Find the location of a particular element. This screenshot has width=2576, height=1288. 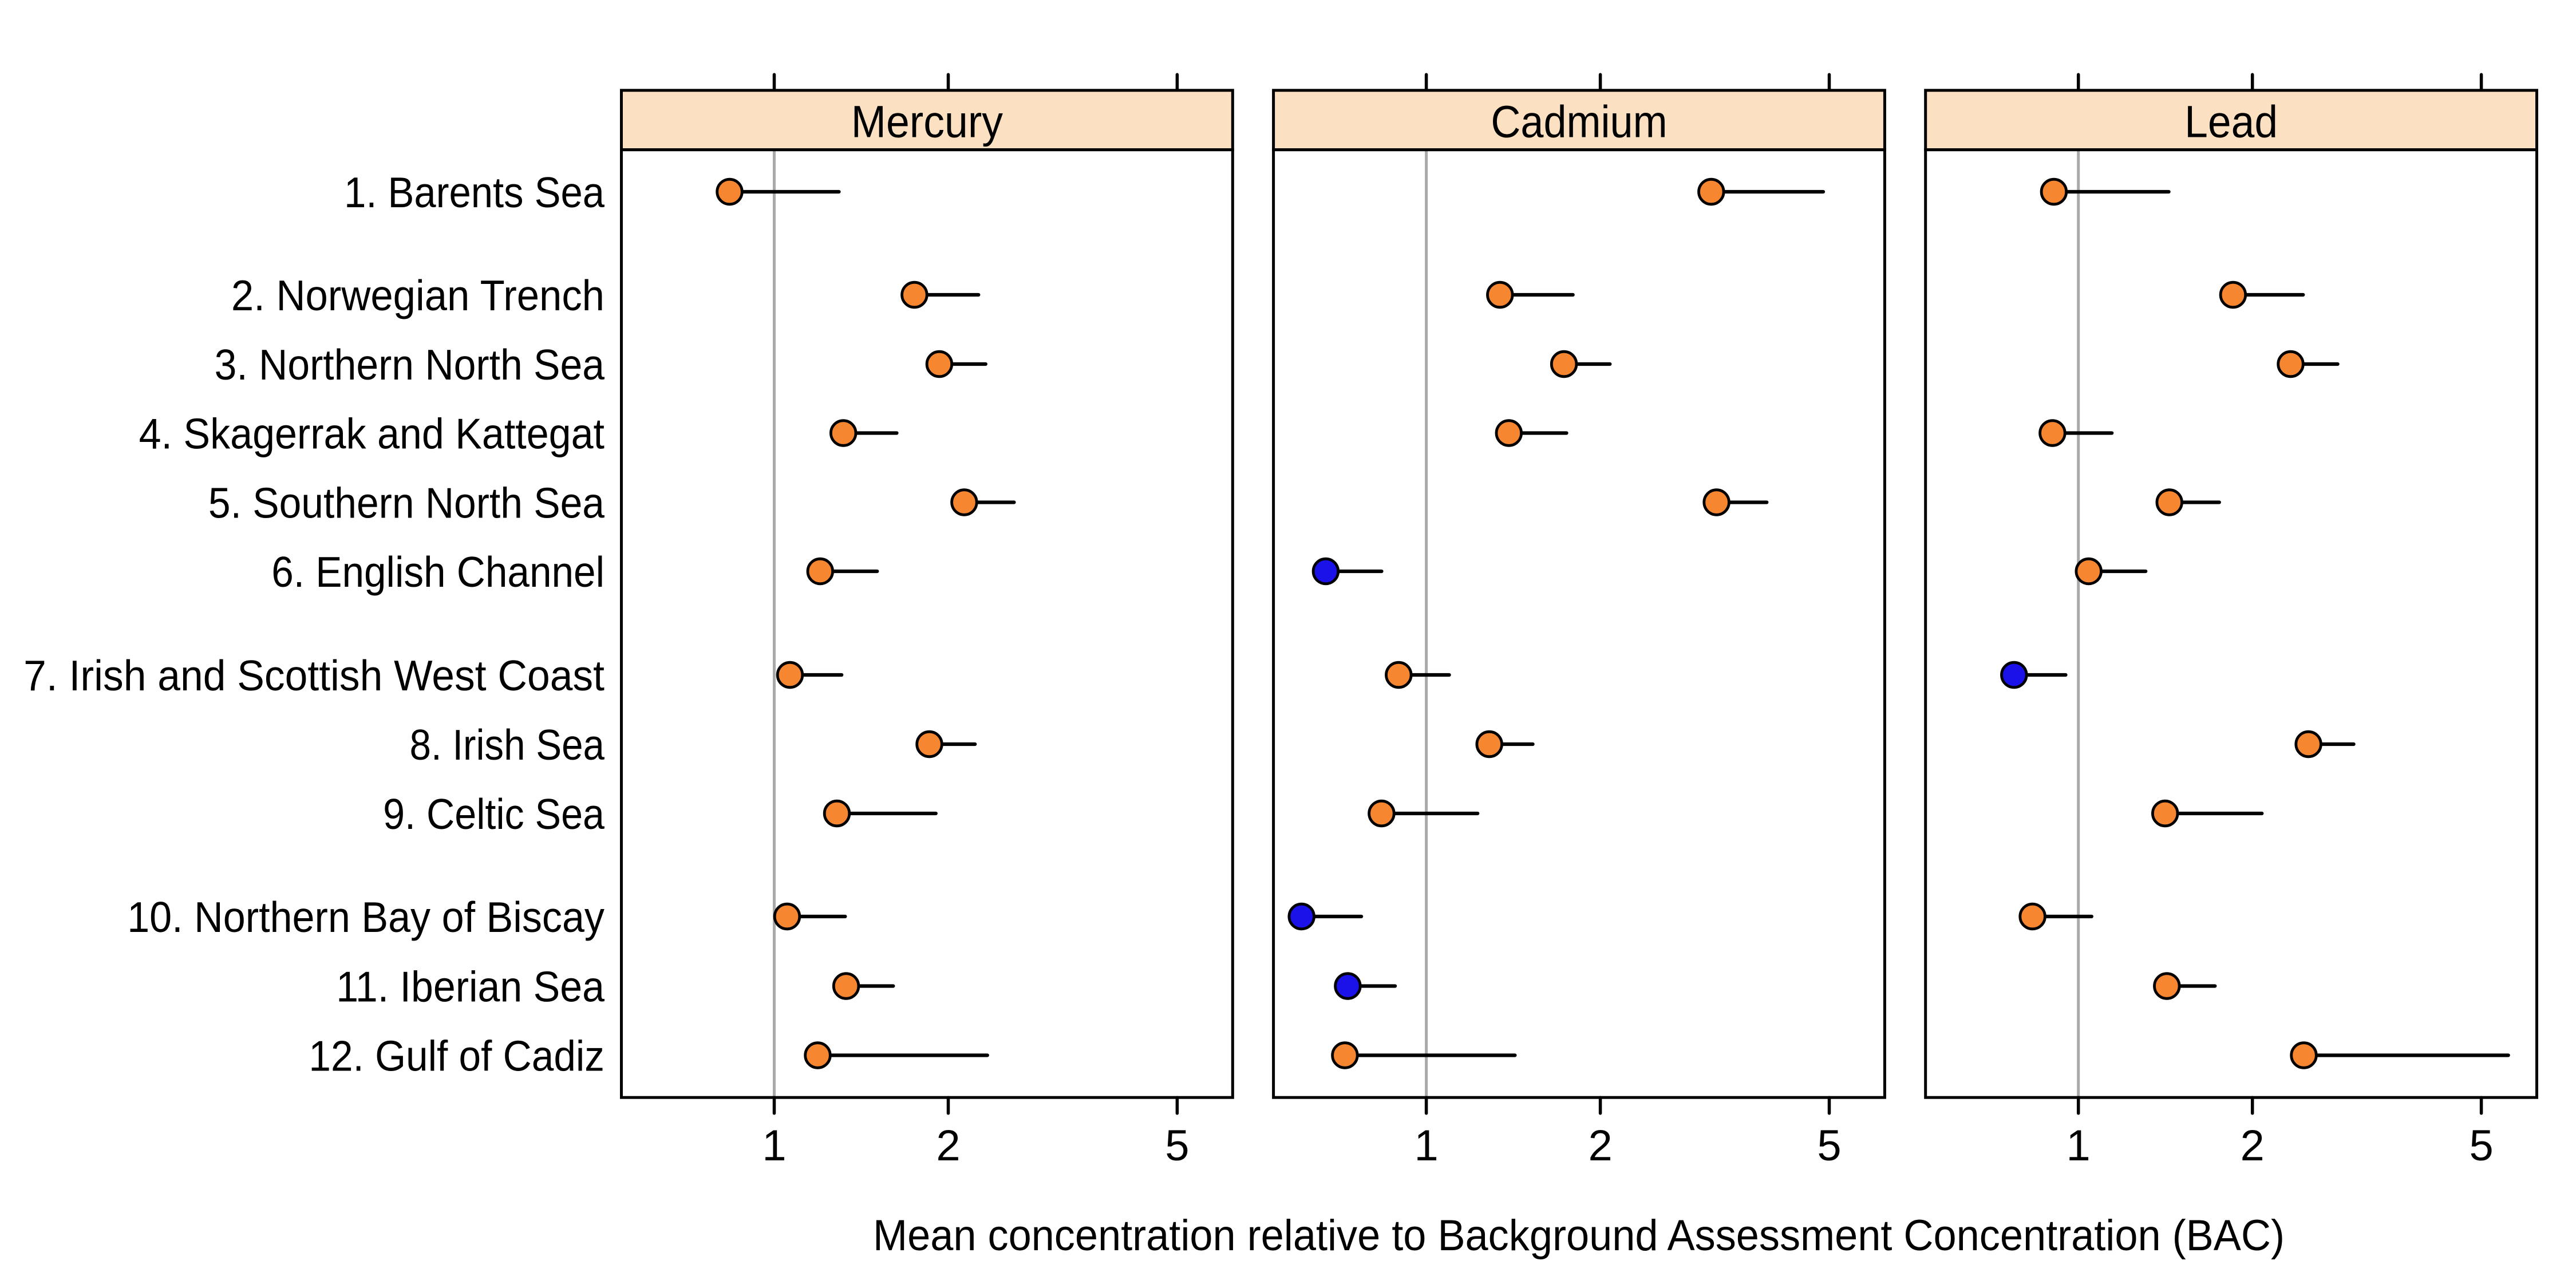

svg-text: 9. Celtic Sea is located at coordinates (494, 814).